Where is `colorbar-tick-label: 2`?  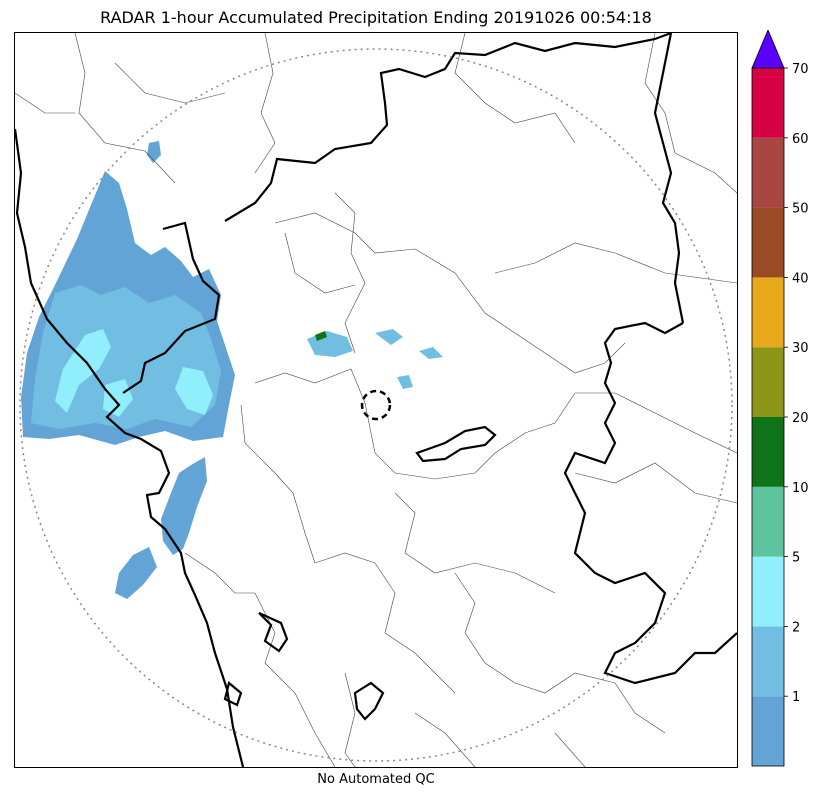
colorbar-tick-label: 2 is located at coordinates (796, 627).